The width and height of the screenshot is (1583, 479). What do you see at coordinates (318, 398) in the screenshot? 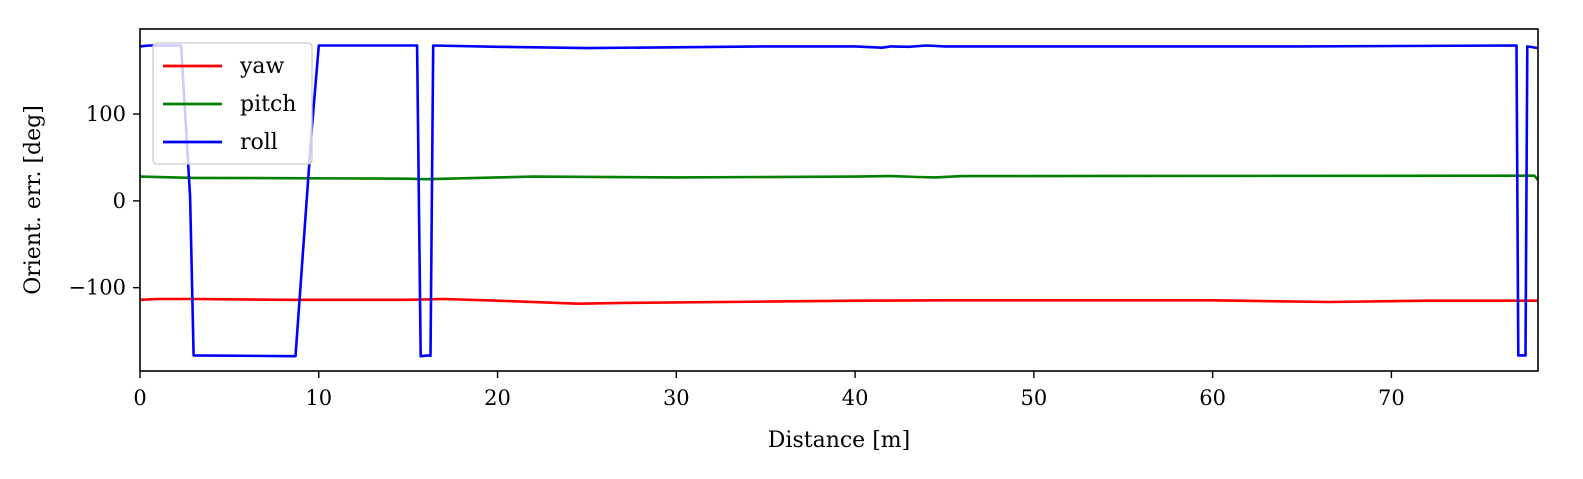
I see `x-tick-label: 10` at bounding box center [318, 398].